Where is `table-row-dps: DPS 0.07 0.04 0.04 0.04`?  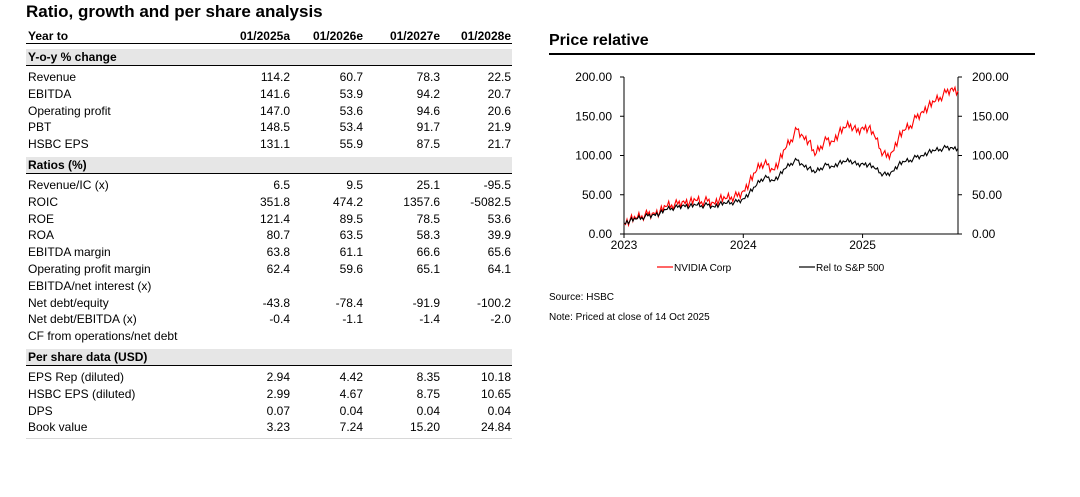
table-row-dps: DPS 0.07 0.04 0.04 0.04 is located at coordinates (269, 411).